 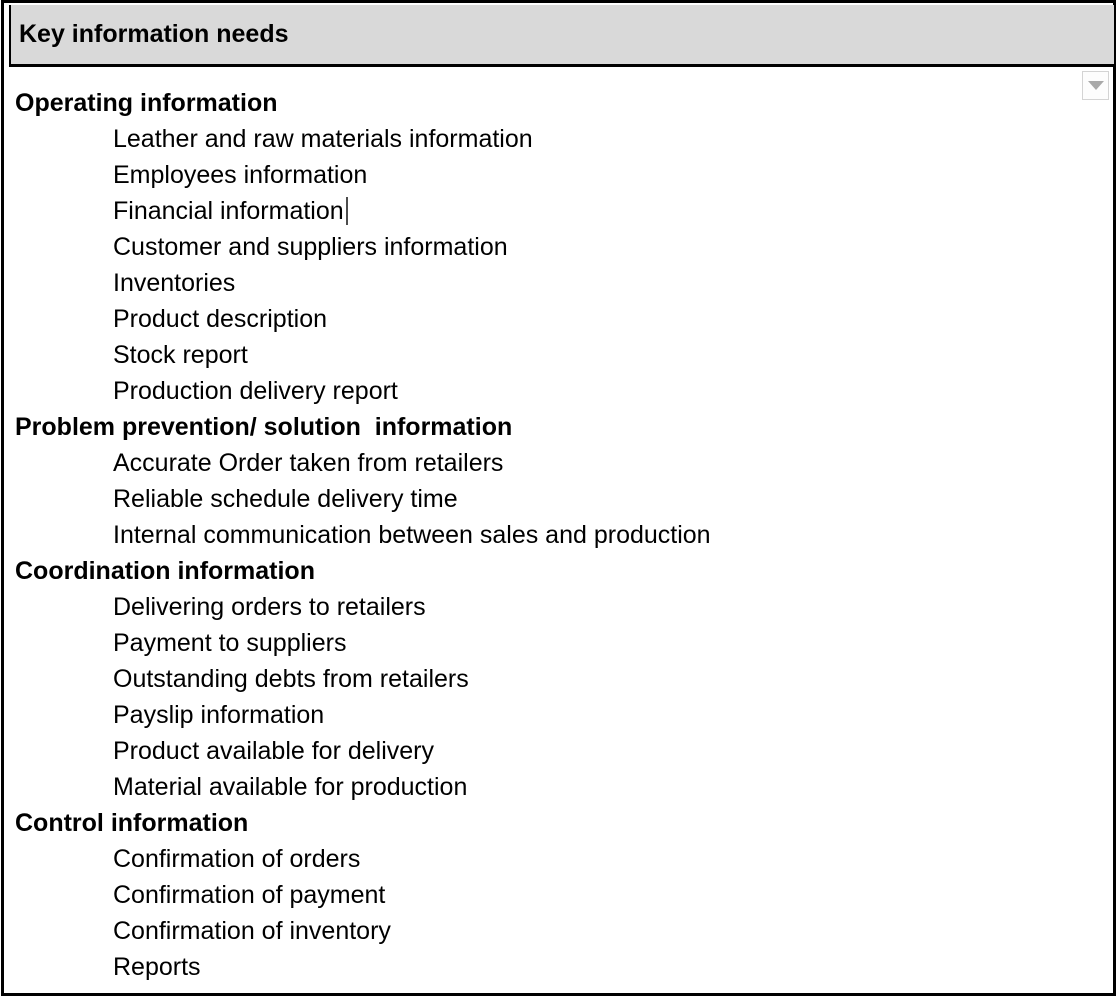 I want to click on list-item: Delivering orders to retailers, so click(x=565, y=607).